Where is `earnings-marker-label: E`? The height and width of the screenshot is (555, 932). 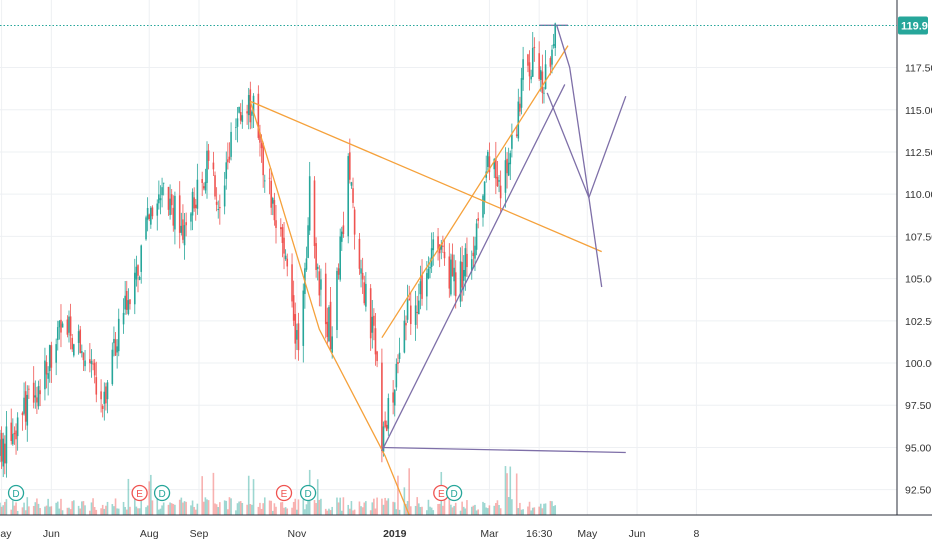
earnings-marker-label: E is located at coordinates (441, 494).